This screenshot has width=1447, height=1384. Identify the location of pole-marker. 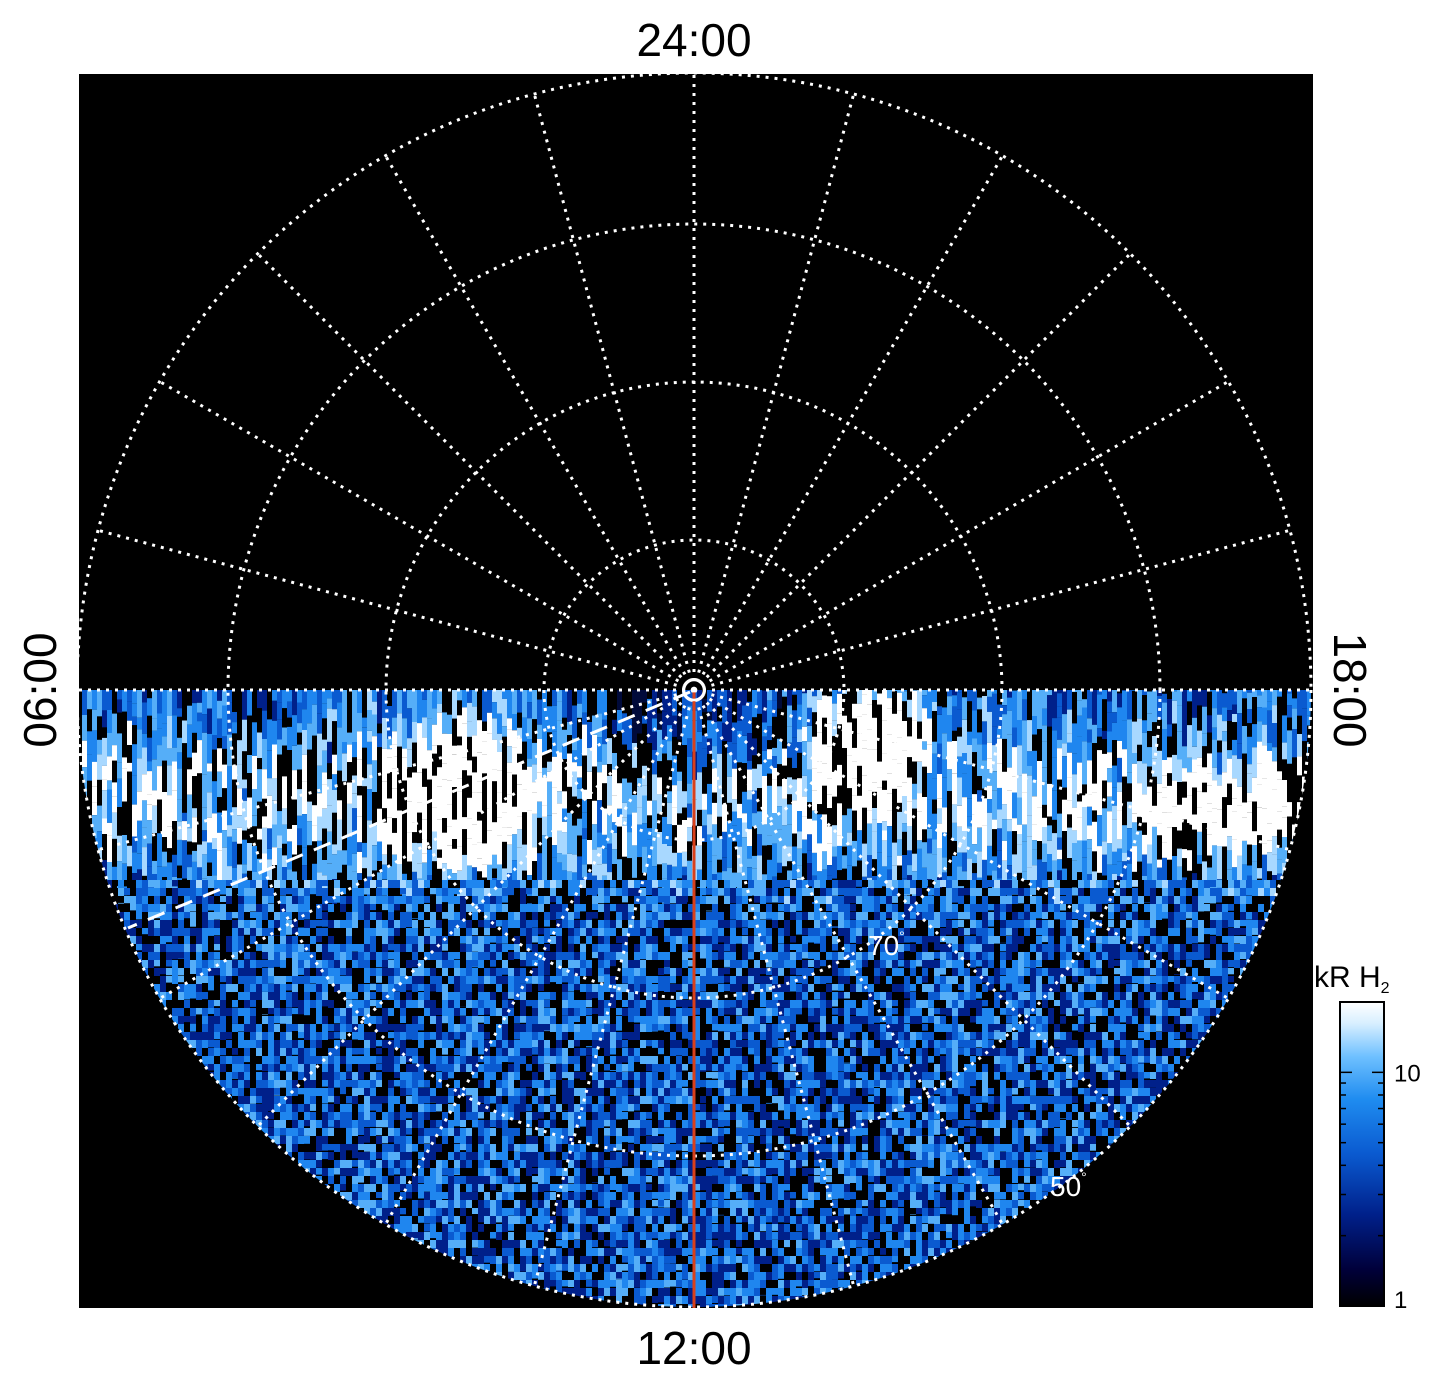
(694, 690).